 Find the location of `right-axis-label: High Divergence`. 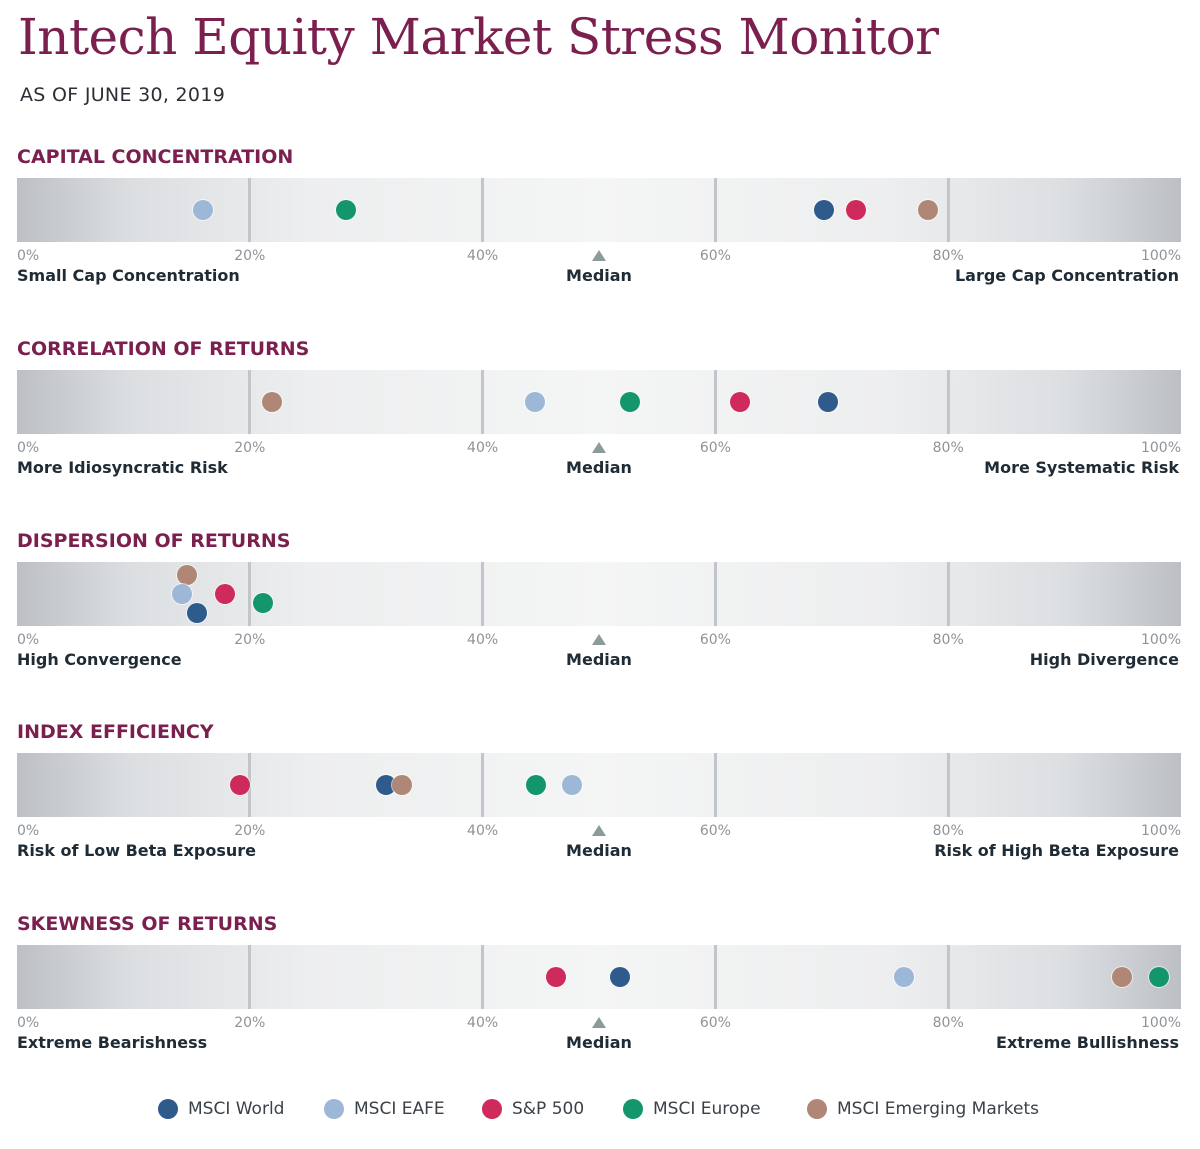

right-axis-label: High Divergence is located at coordinates (1104, 659).